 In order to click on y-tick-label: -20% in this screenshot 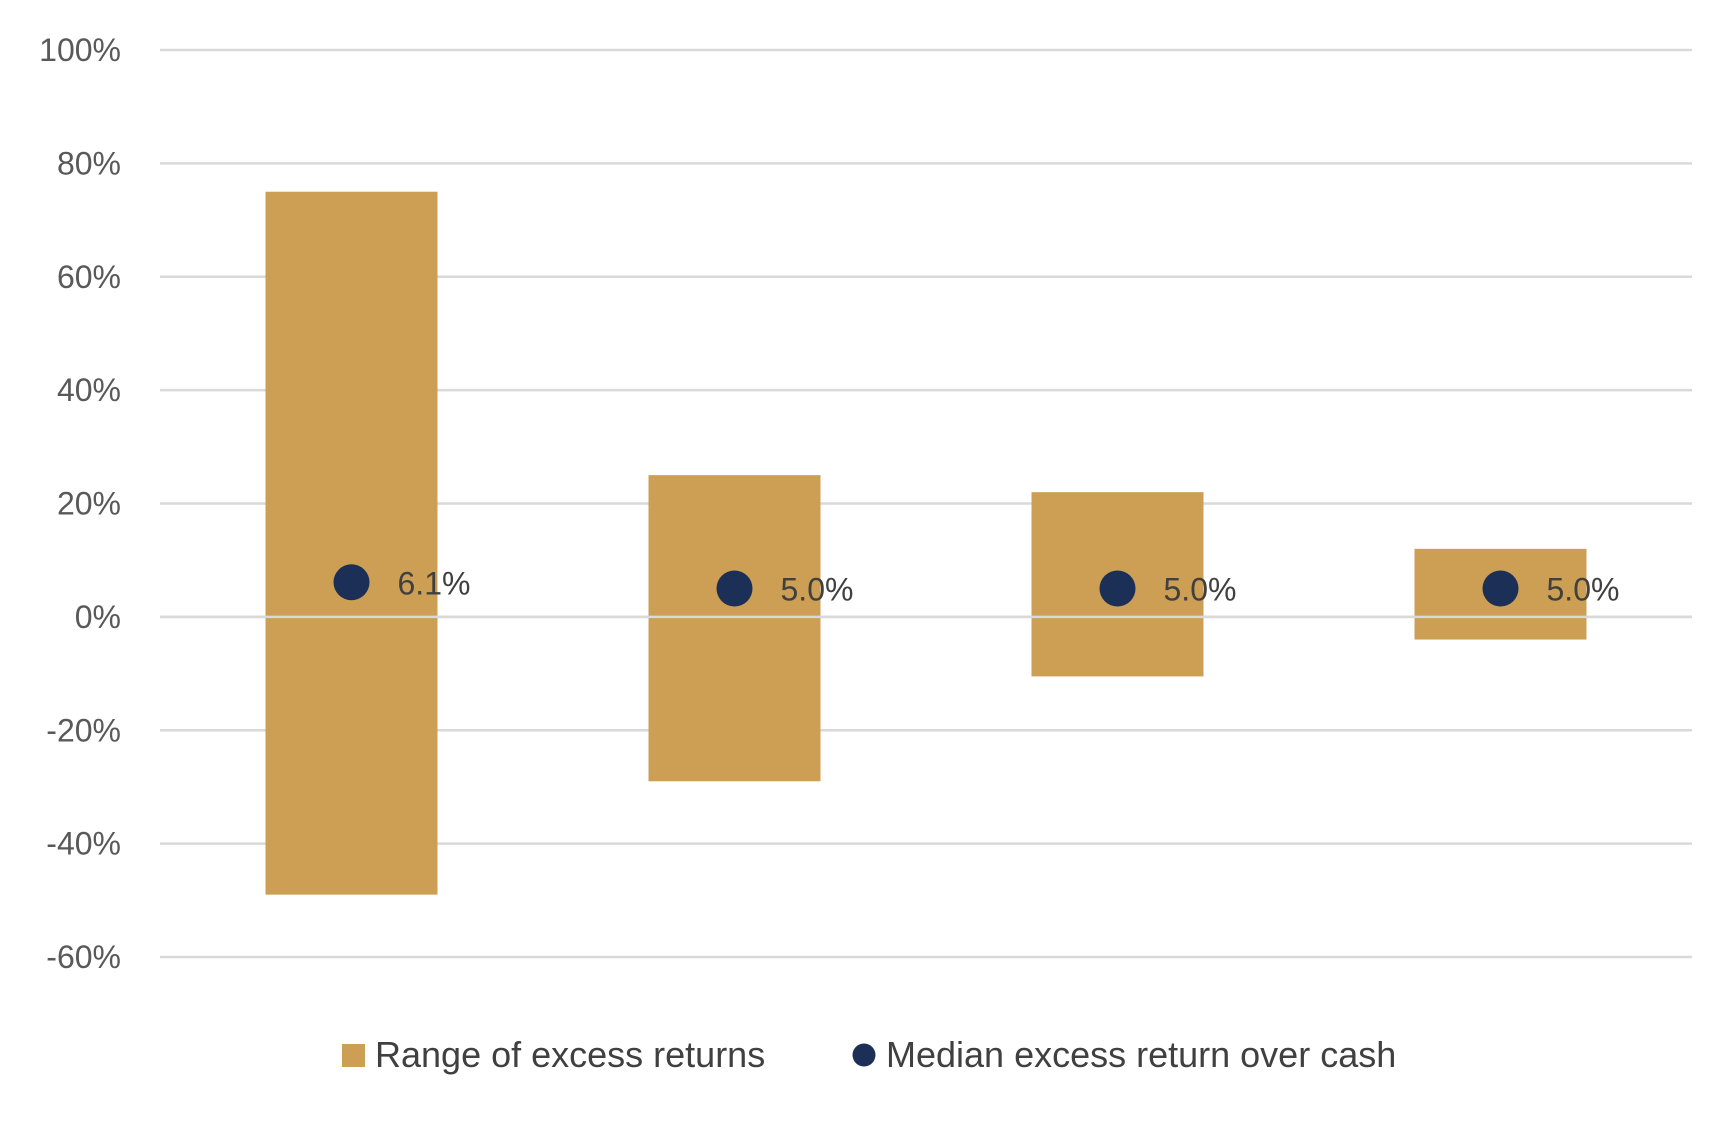, I will do `click(83, 730)`.